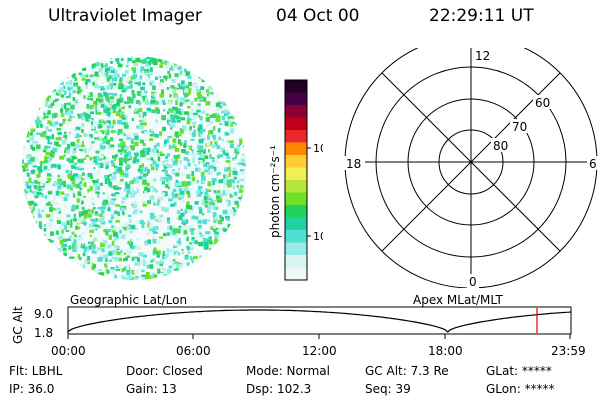  What do you see at coordinates (36, 371) in the screenshot?
I see `filter-readout: Flt: LBHL` at bounding box center [36, 371].